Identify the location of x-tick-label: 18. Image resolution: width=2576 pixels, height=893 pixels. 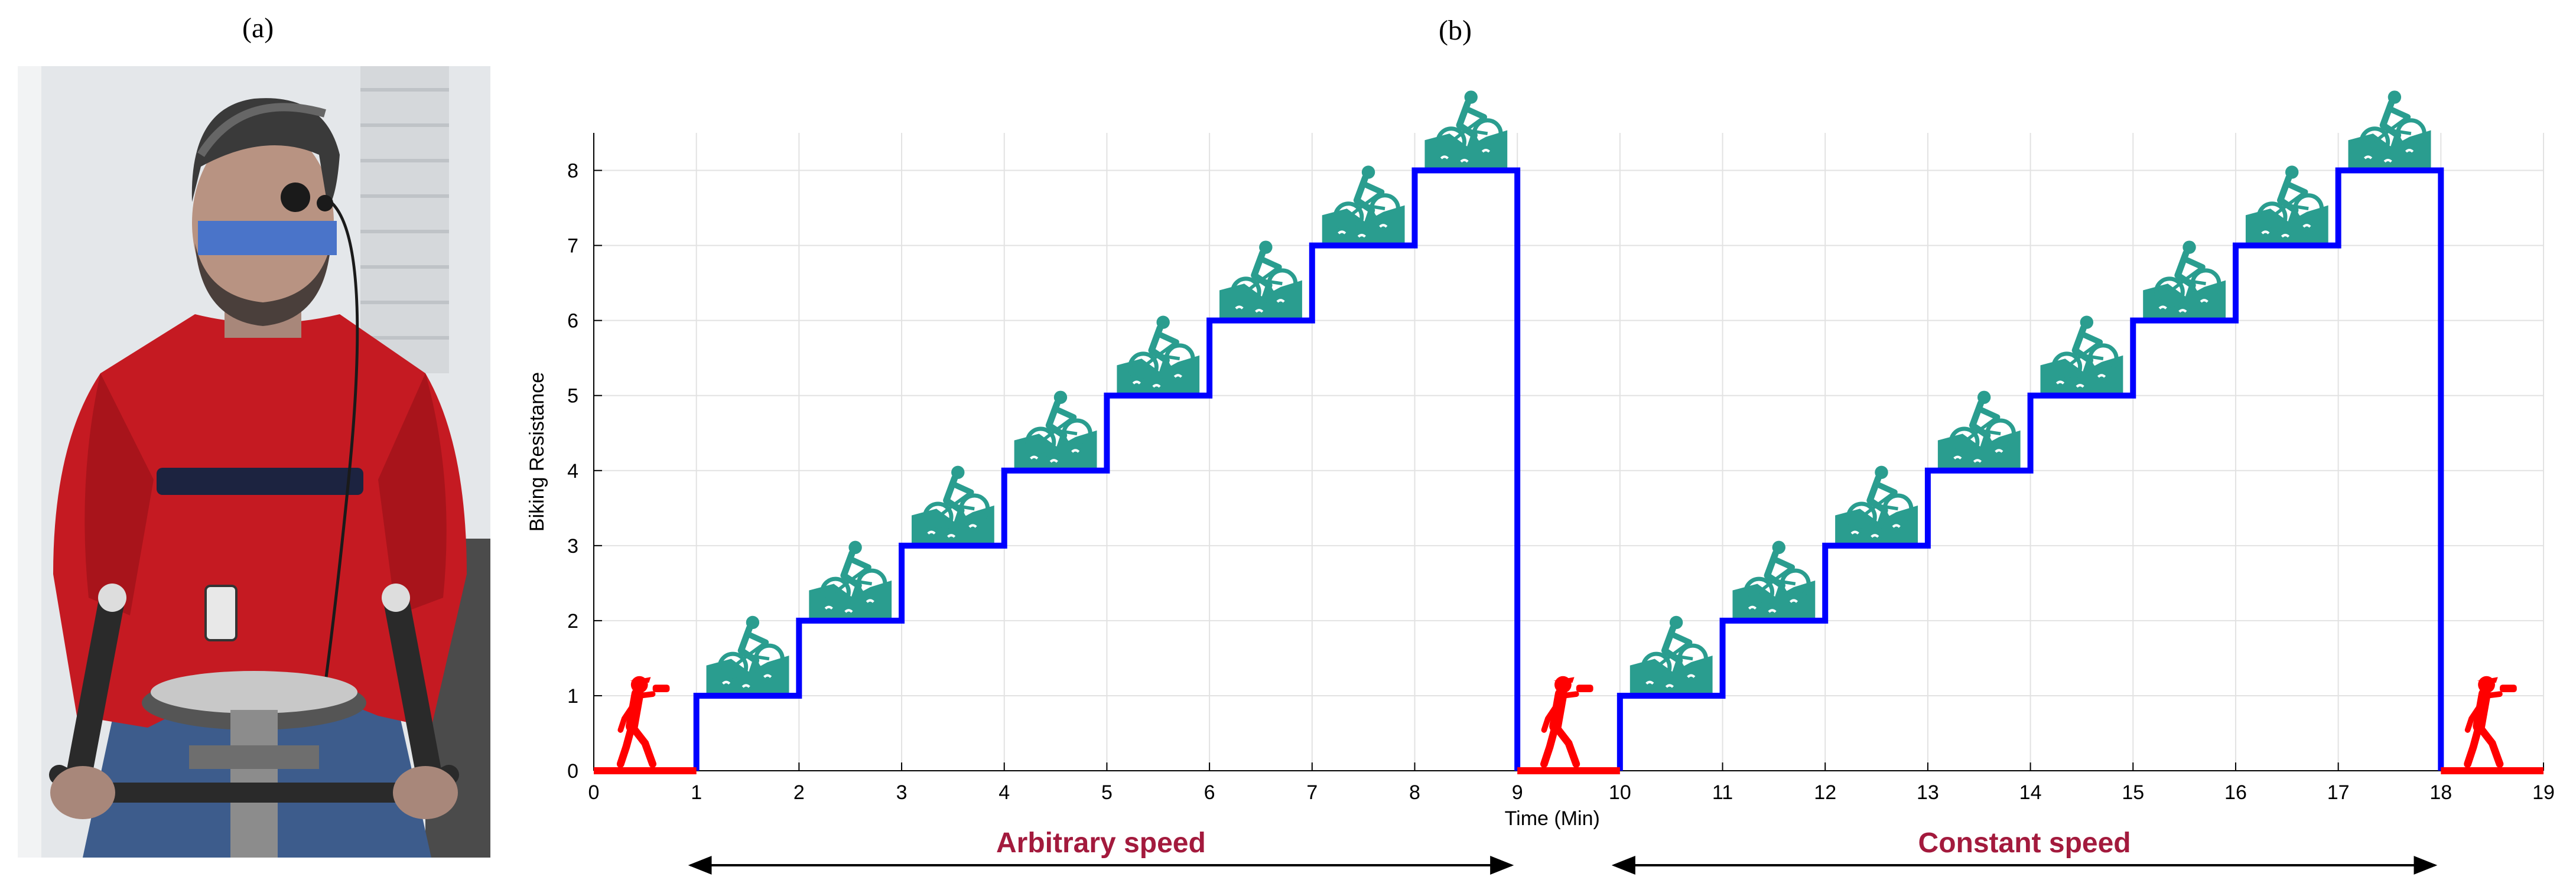
(2441, 792).